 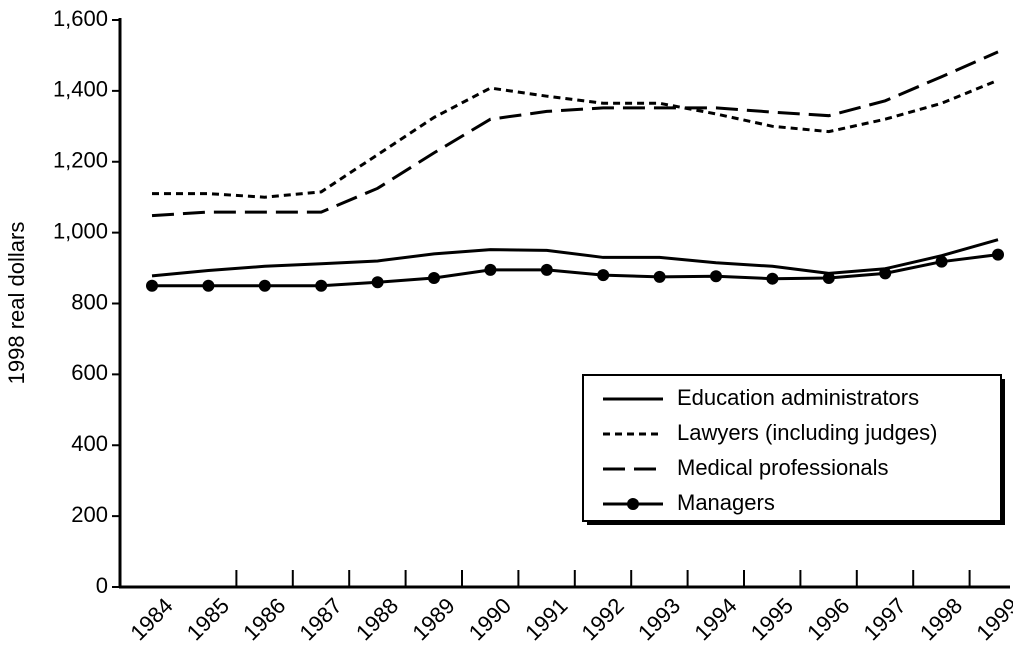 I want to click on y-tick-label: 1,000, so click(x=80, y=230).